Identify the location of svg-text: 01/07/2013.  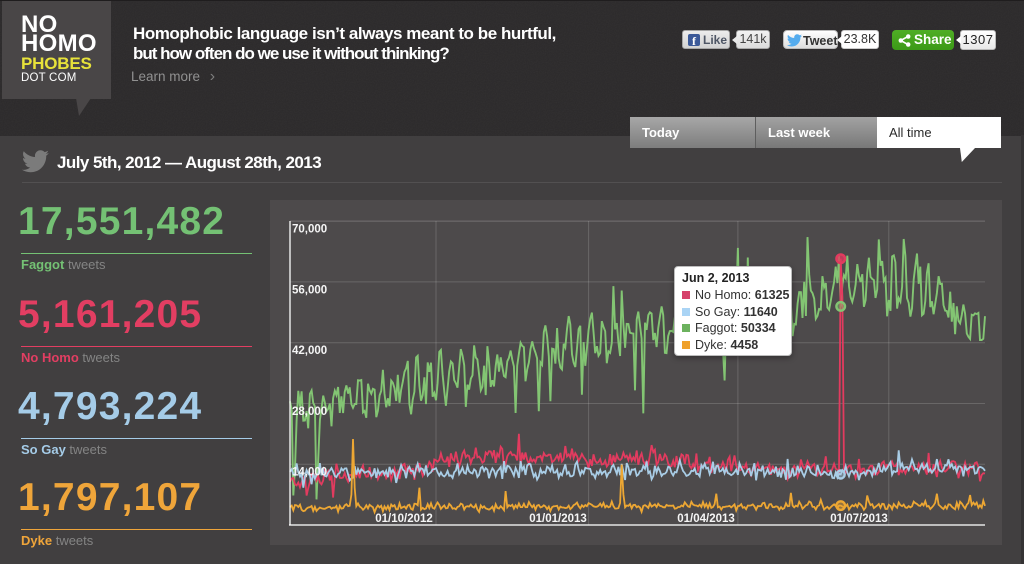
(859, 519).